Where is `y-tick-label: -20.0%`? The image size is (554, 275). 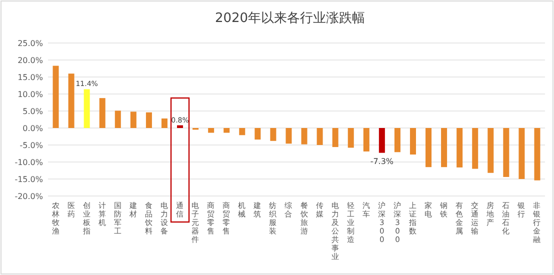 y-tick-label: -20.0% is located at coordinates (29, 196).